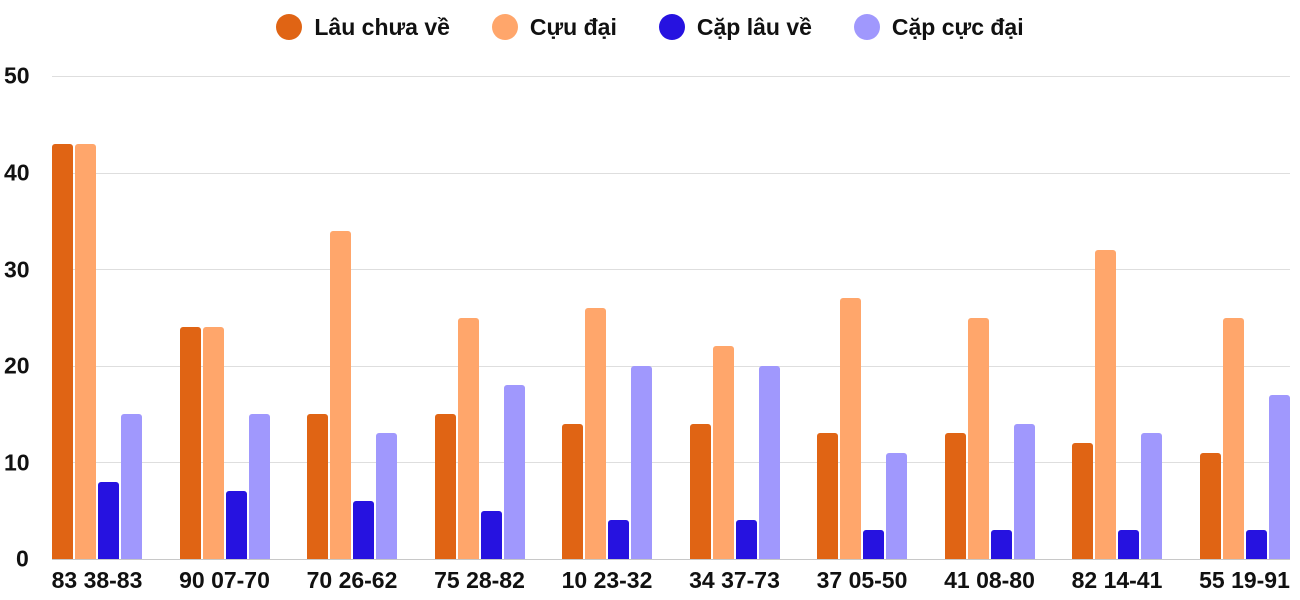 Image resolution: width=1300 pixels, height=600 pixels. What do you see at coordinates (989, 580) in the screenshot?
I see `x-tick-label: 41 08-80` at bounding box center [989, 580].